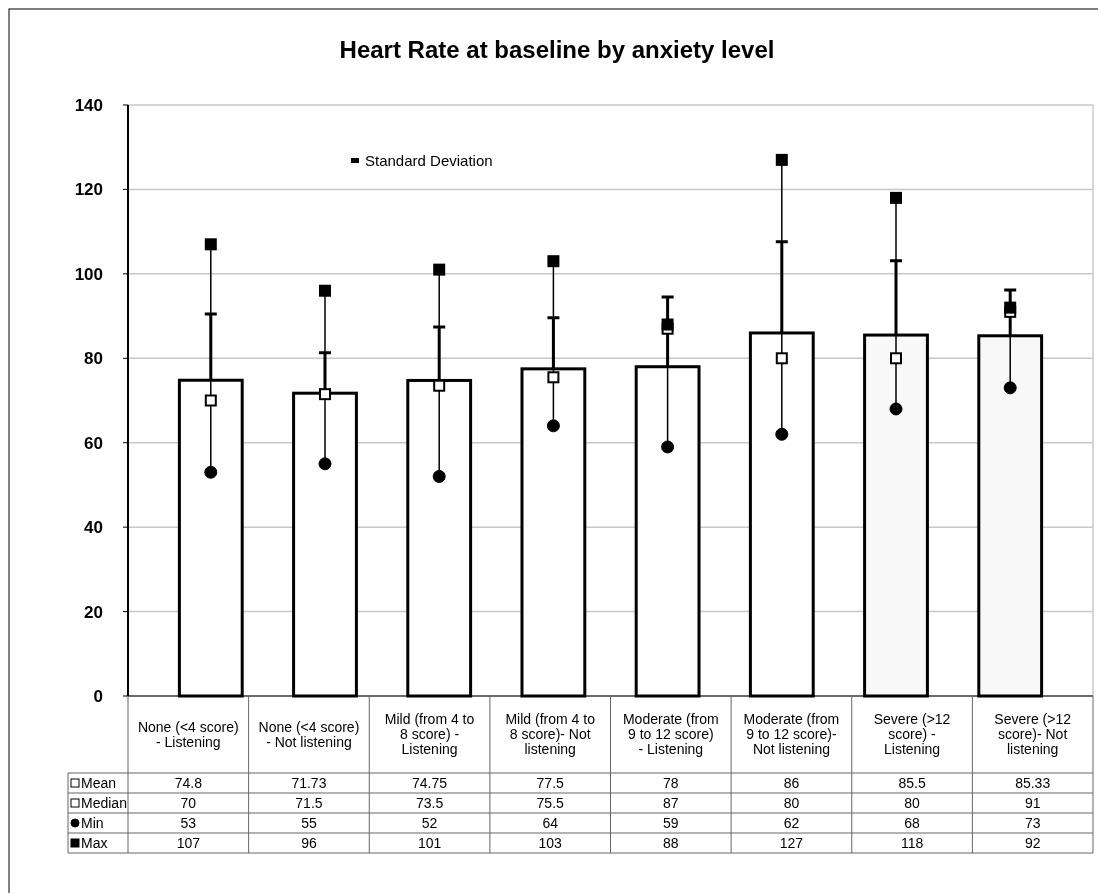  I want to click on y-tick-label: 120, so click(88, 190).